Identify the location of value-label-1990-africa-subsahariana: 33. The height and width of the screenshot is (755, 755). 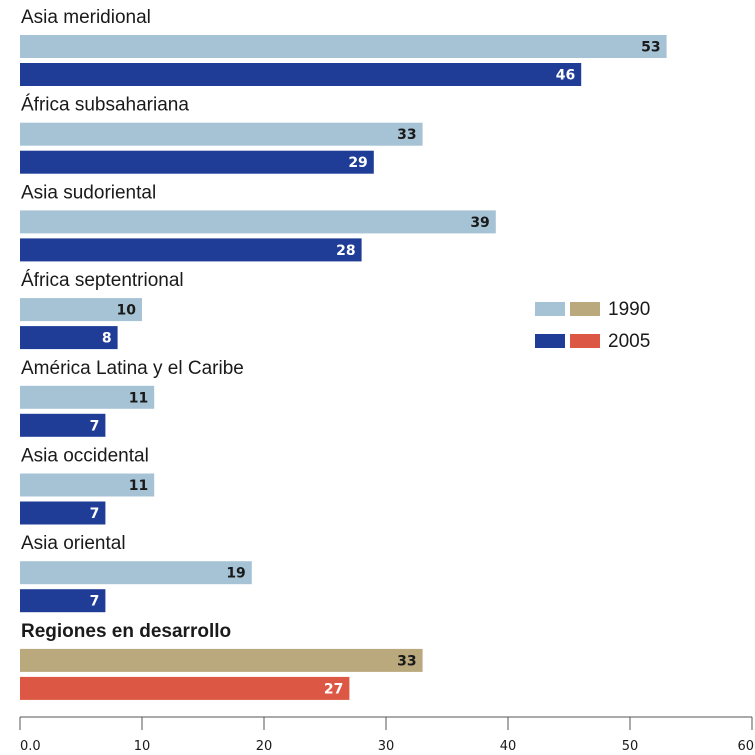
(406, 135).